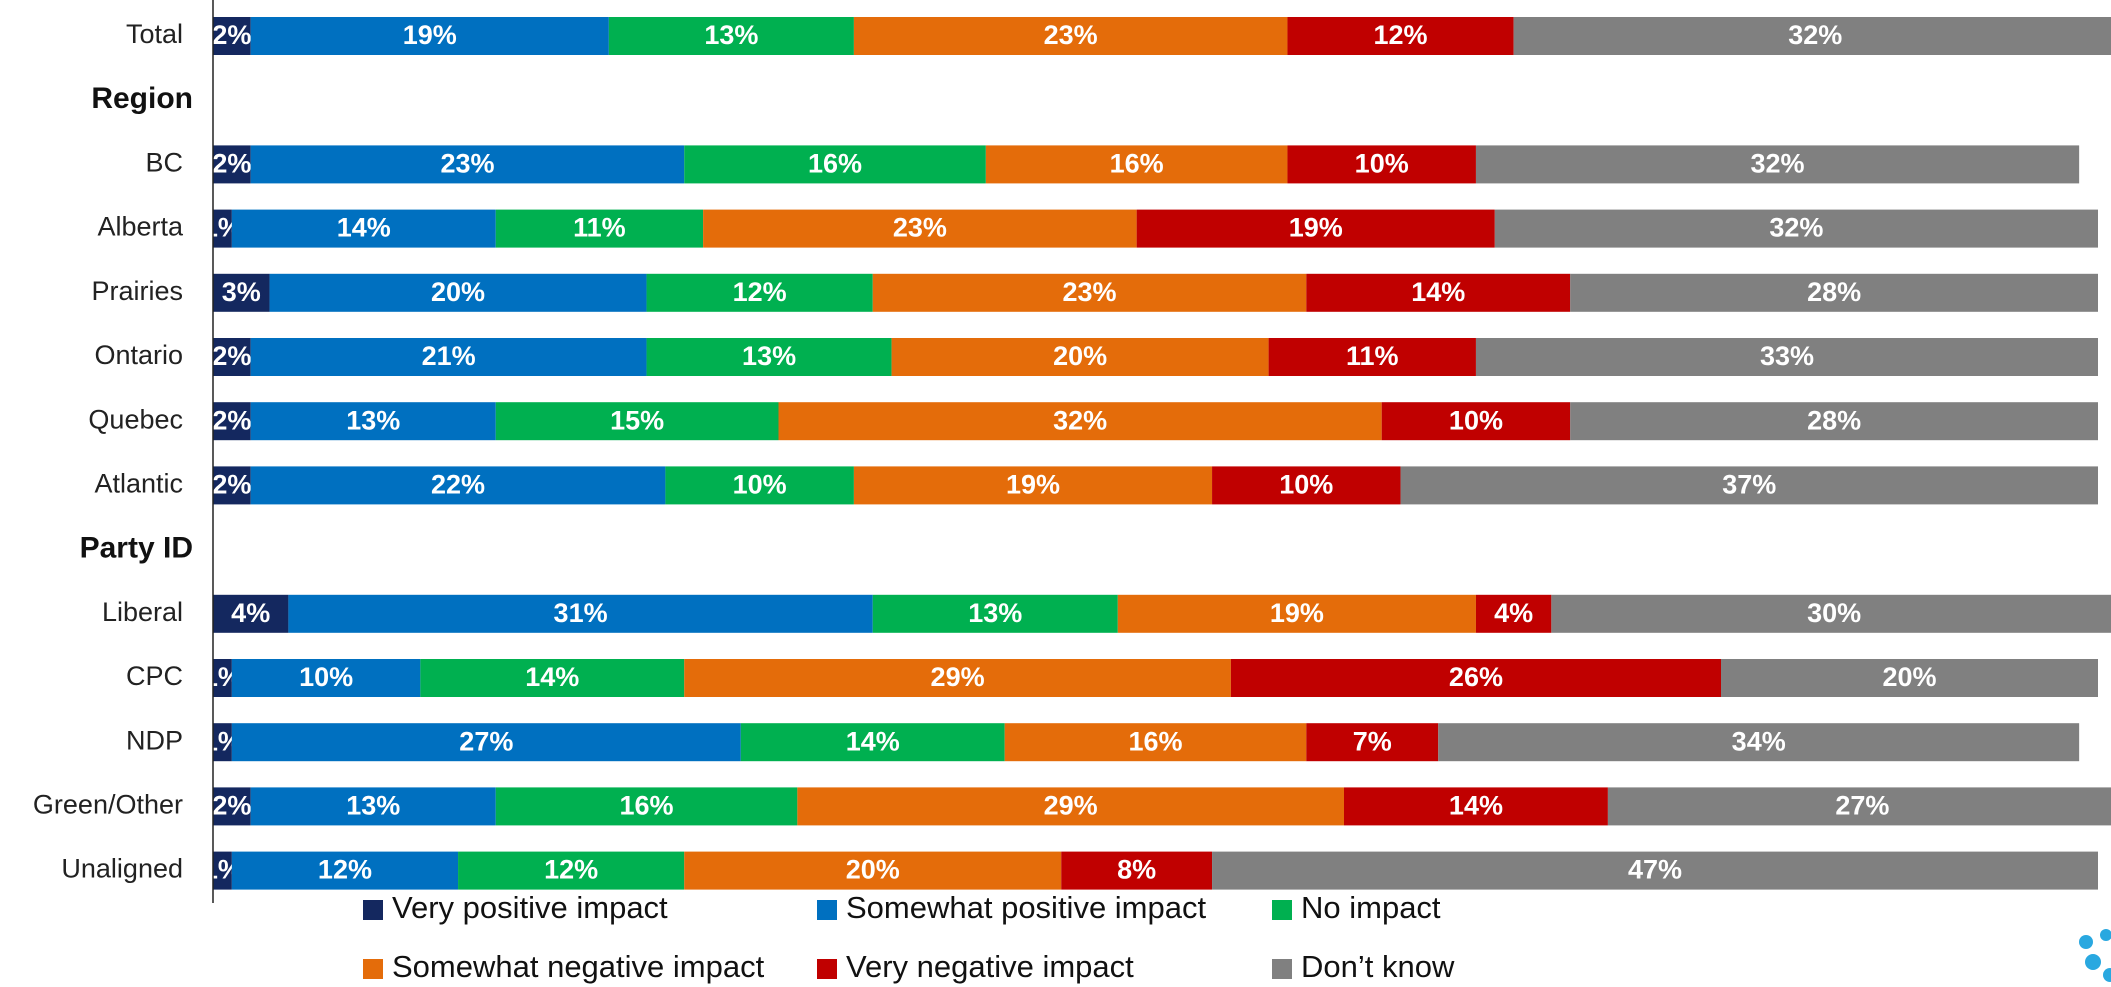 The image size is (2111, 987). Describe the element at coordinates (1026, 907) in the screenshot. I see `legend-label: Somewhat positive impact` at that location.